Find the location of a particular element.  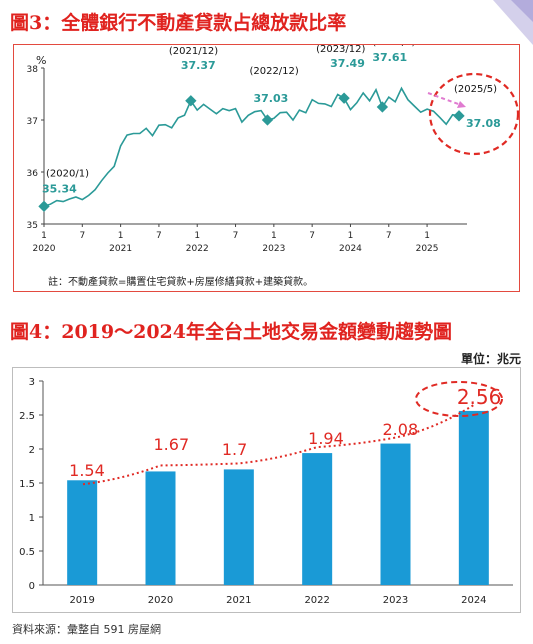

annotation-date: (2021/12) is located at coordinates (193, 51).